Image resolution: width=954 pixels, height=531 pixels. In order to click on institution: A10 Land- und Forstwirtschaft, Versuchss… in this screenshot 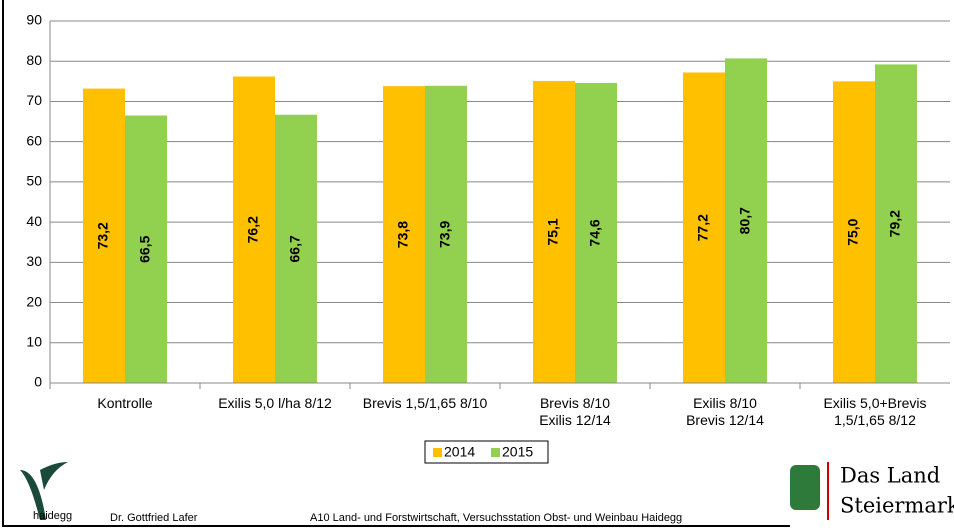, I will do `click(496, 518)`.